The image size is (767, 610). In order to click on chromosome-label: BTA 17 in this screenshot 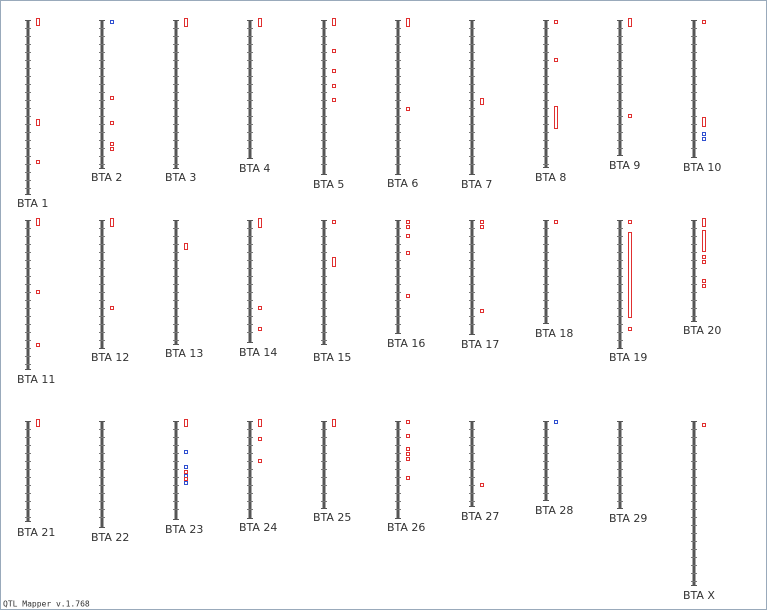, I will do `click(480, 344)`.